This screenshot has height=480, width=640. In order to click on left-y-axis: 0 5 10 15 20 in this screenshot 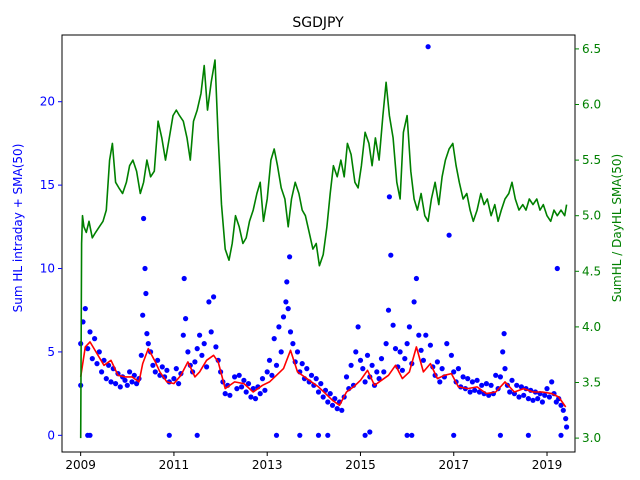, I will do `click(51, 268)`.